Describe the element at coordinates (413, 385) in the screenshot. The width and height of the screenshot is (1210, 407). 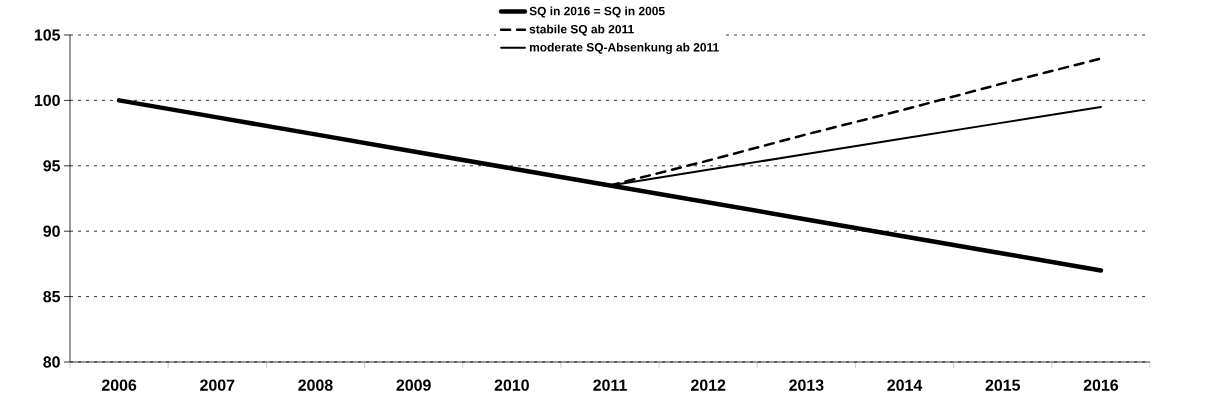
I see `x-tick-label: 2009` at that location.